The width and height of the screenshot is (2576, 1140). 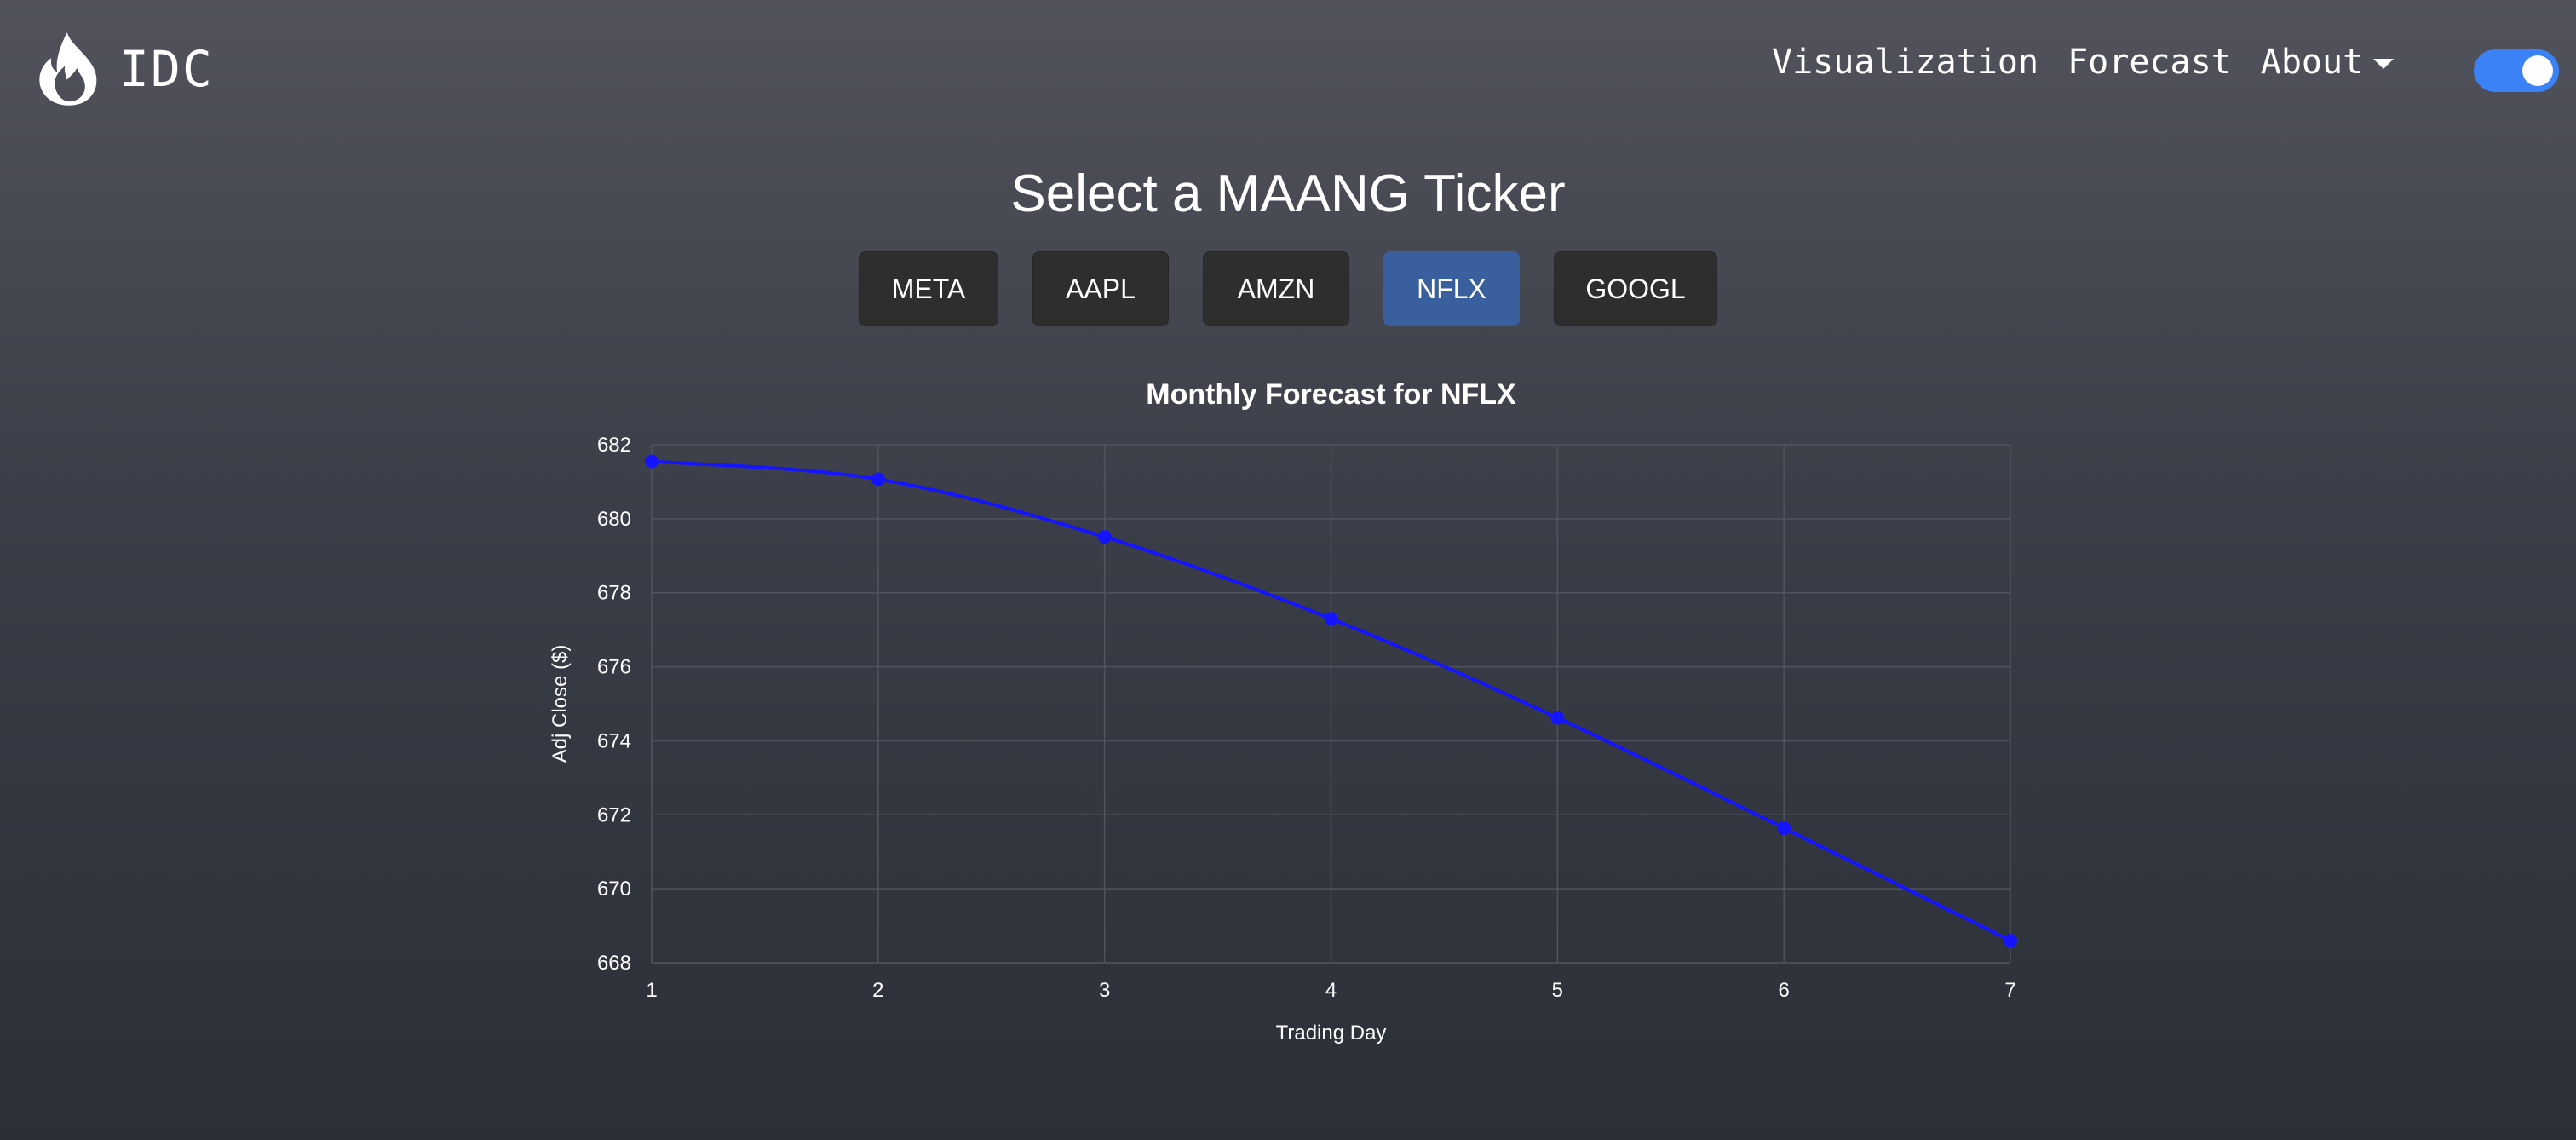 What do you see at coordinates (614, 446) in the screenshot?
I see `y-tick-label: 682` at bounding box center [614, 446].